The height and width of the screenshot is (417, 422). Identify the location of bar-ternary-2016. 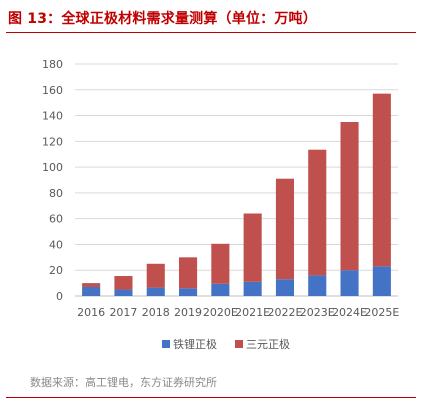
(91, 285).